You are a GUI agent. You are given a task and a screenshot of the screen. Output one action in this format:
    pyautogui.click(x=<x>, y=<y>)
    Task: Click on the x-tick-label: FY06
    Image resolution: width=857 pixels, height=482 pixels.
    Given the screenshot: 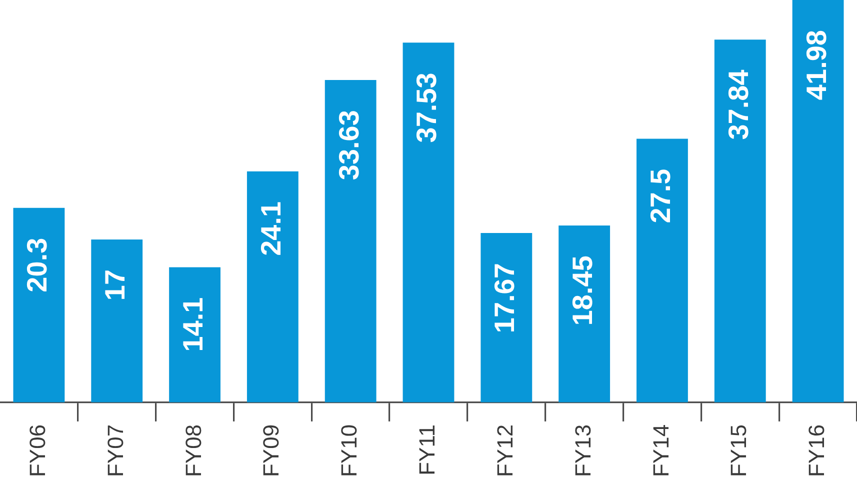 What is the action you would take?
    pyautogui.click(x=37, y=451)
    